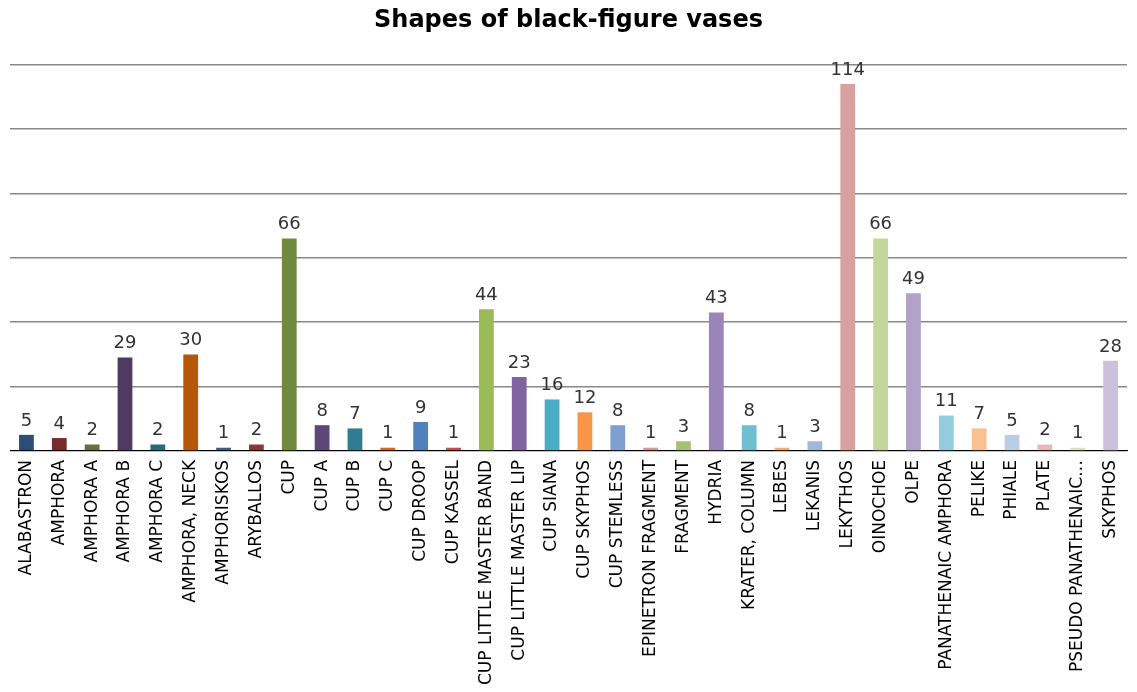 Image resolution: width=1137 pixels, height=692 pixels. I want to click on x-tick-label: AMPHORA A, so click(90, 511).